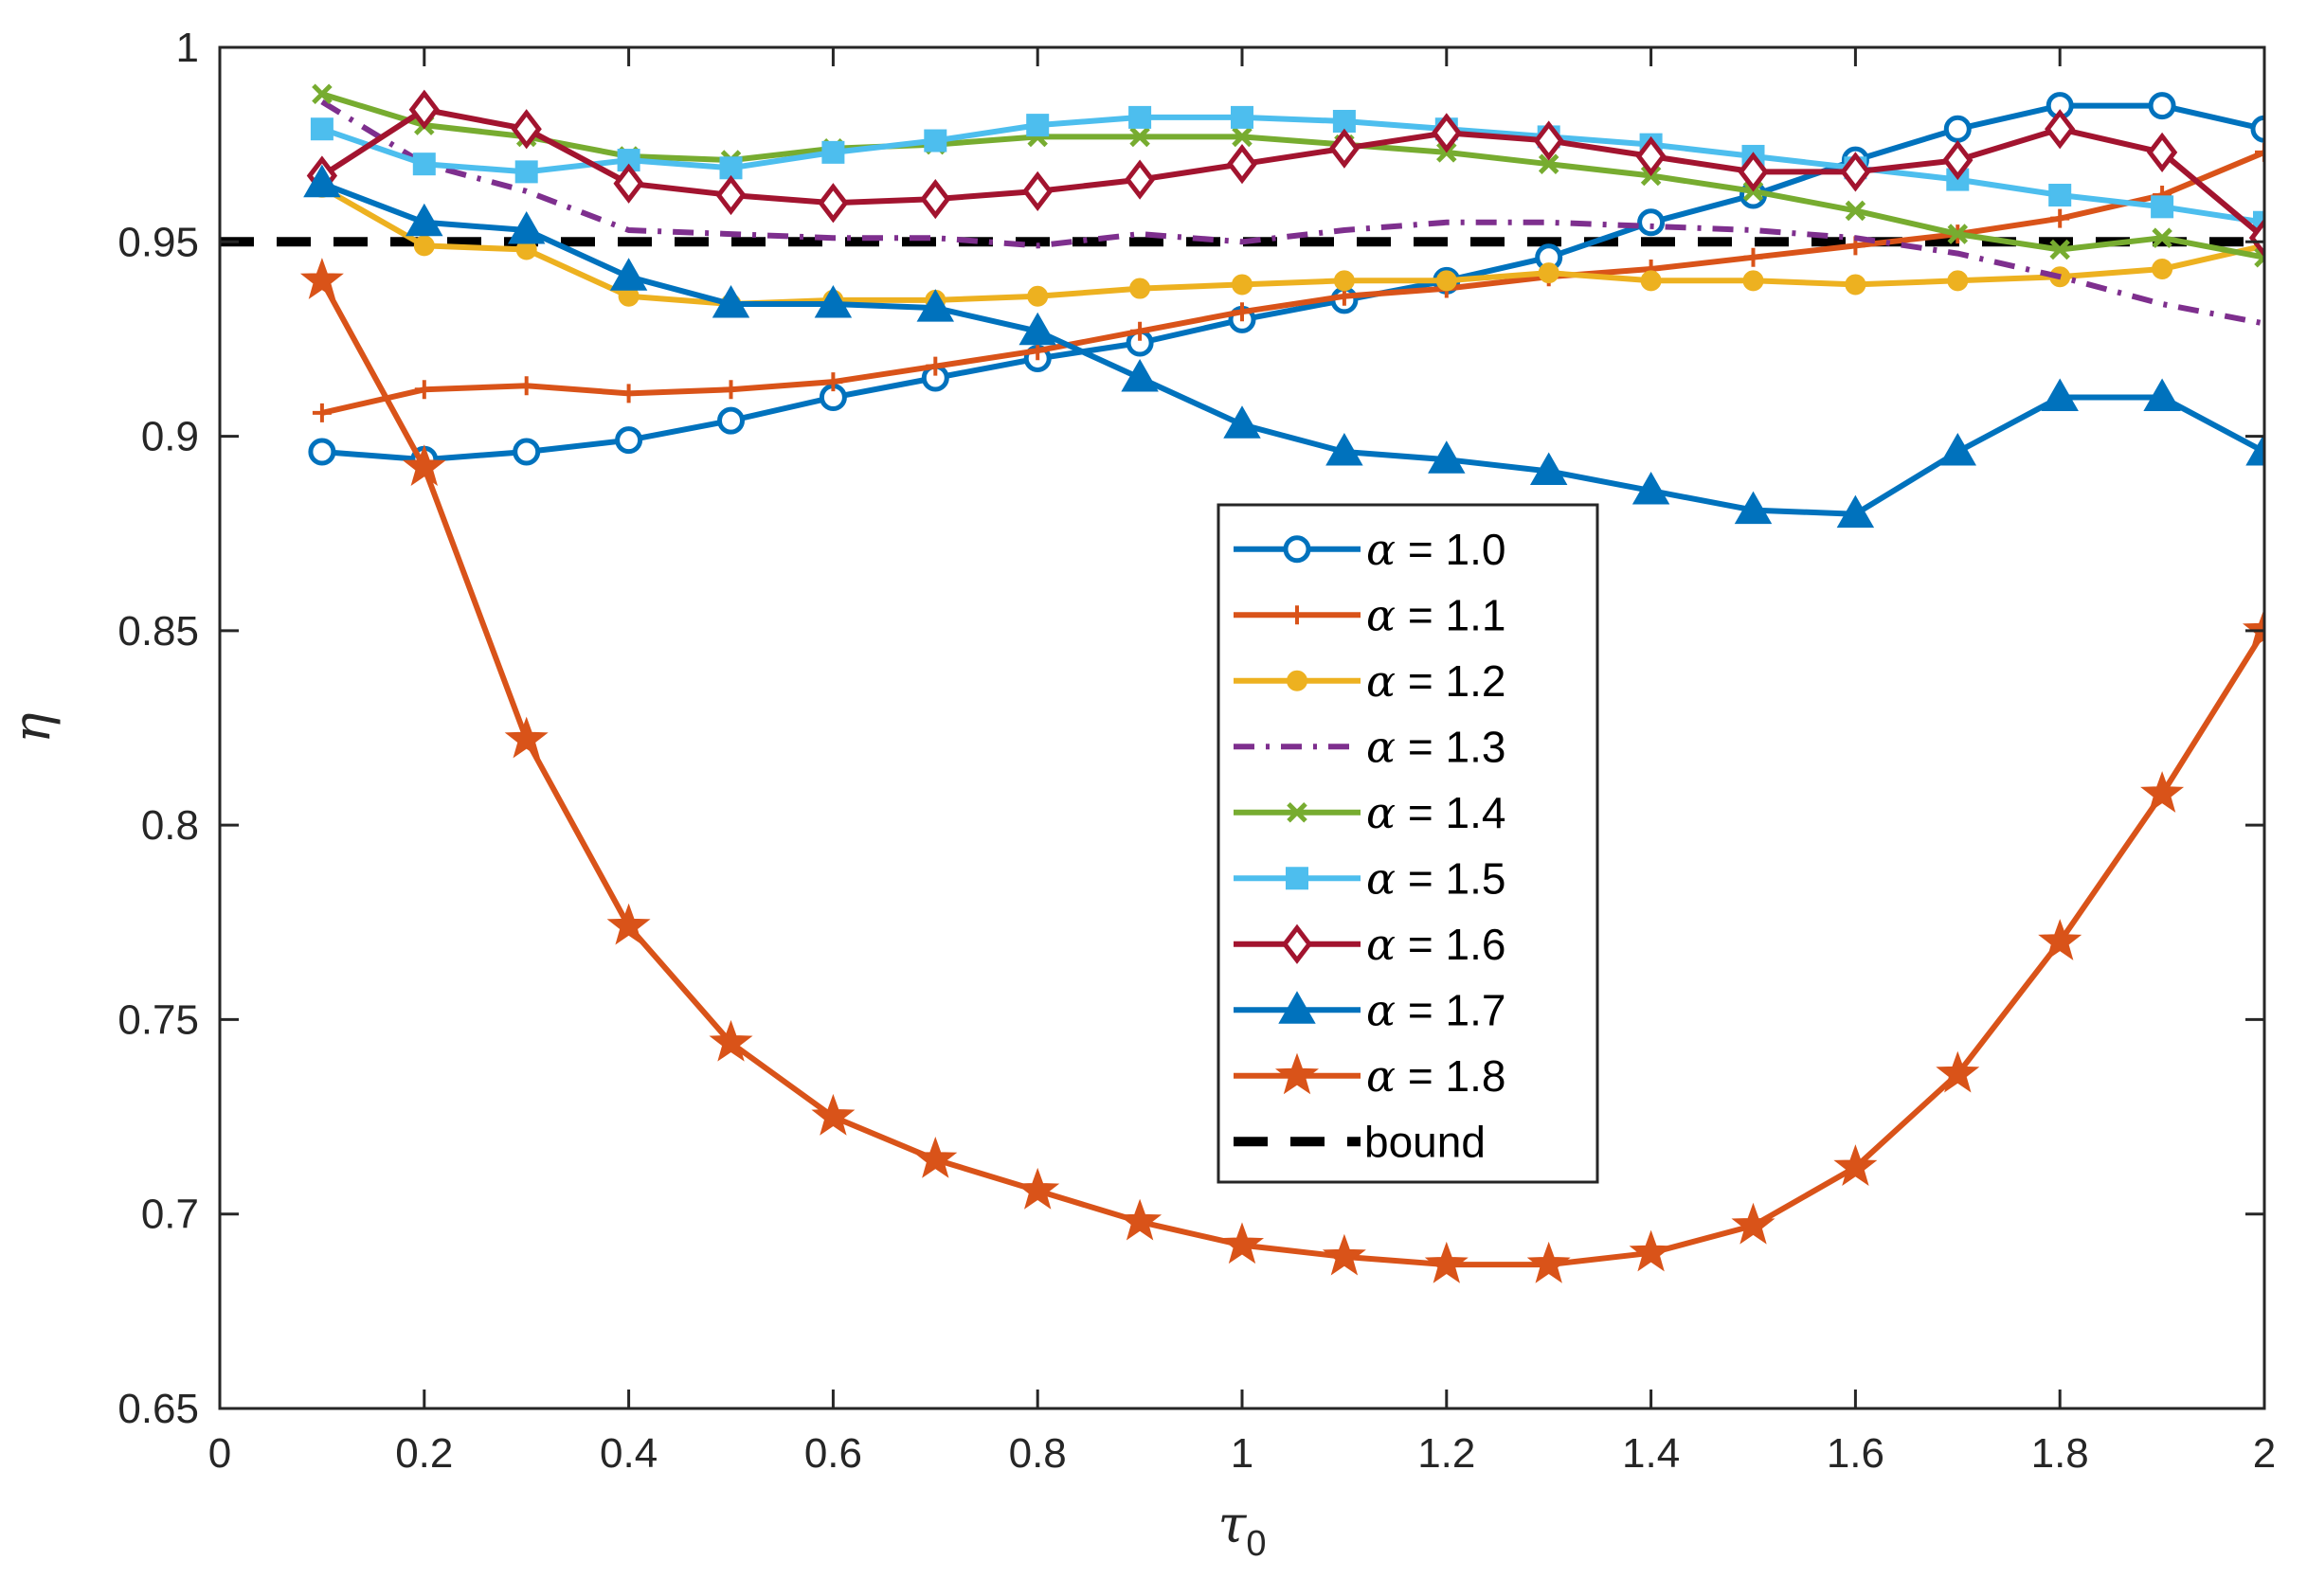  What do you see at coordinates (1256, 1544) in the screenshot?
I see `x-axis-label-subscript: 0` at bounding box center [1256, 1544].